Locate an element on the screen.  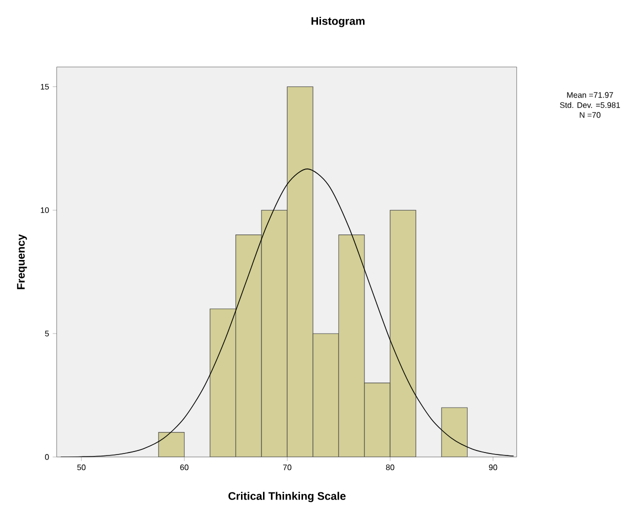
chart-title: Histogram is located at coordinates (338, 22).